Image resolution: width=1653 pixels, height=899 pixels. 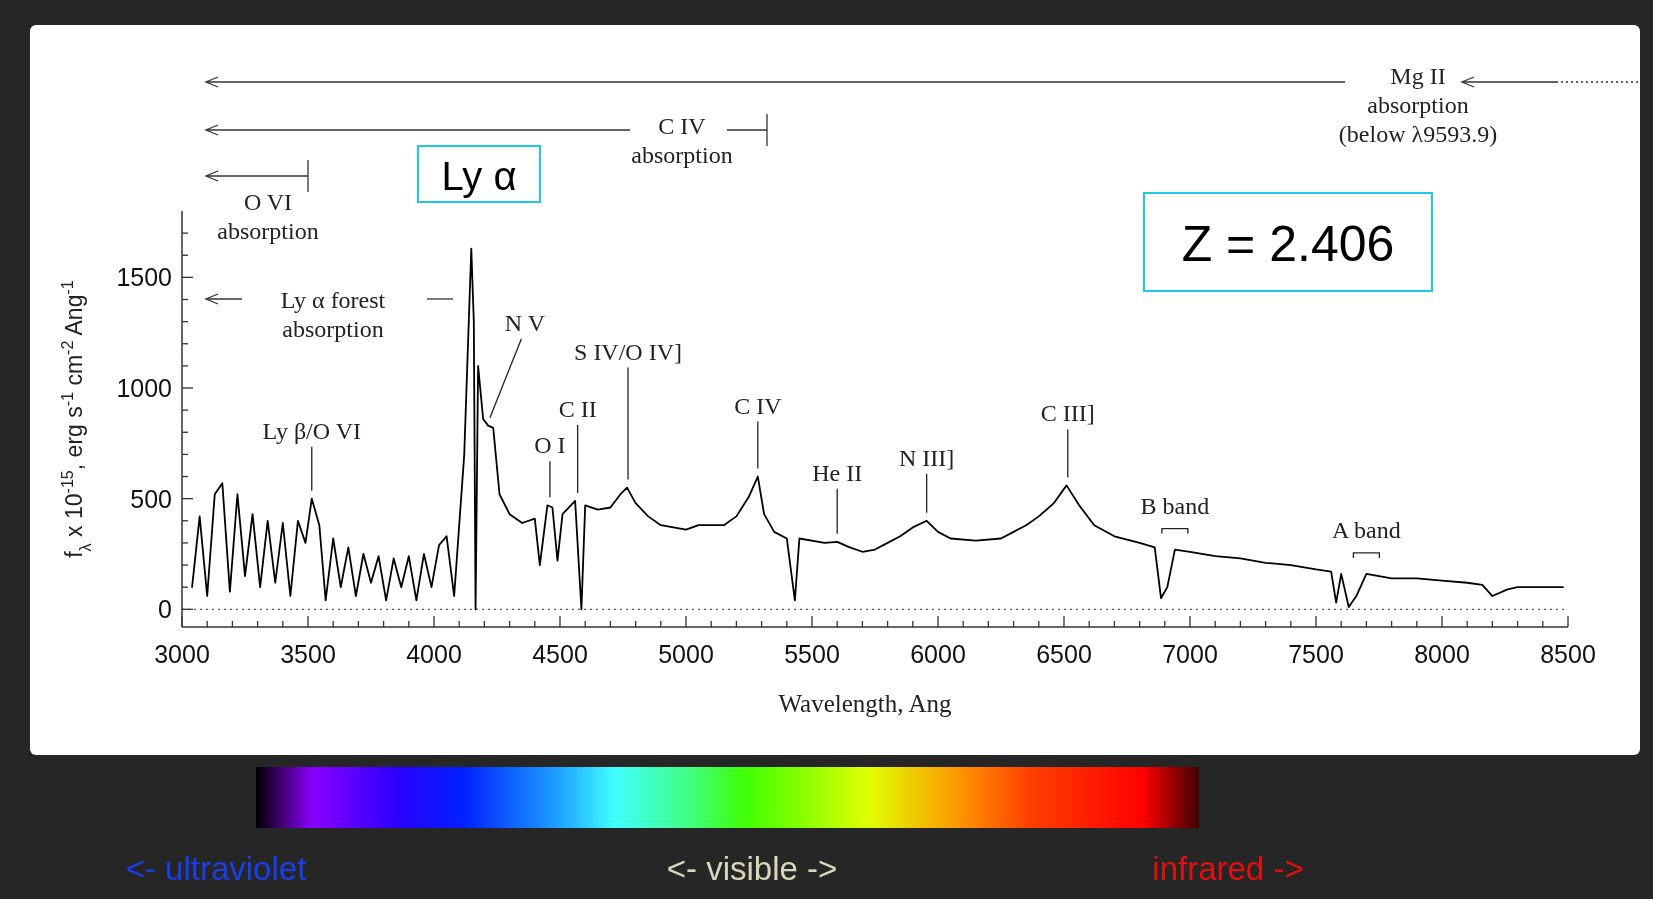 I want to click on annotation: N V, so click(x=525, y=322).